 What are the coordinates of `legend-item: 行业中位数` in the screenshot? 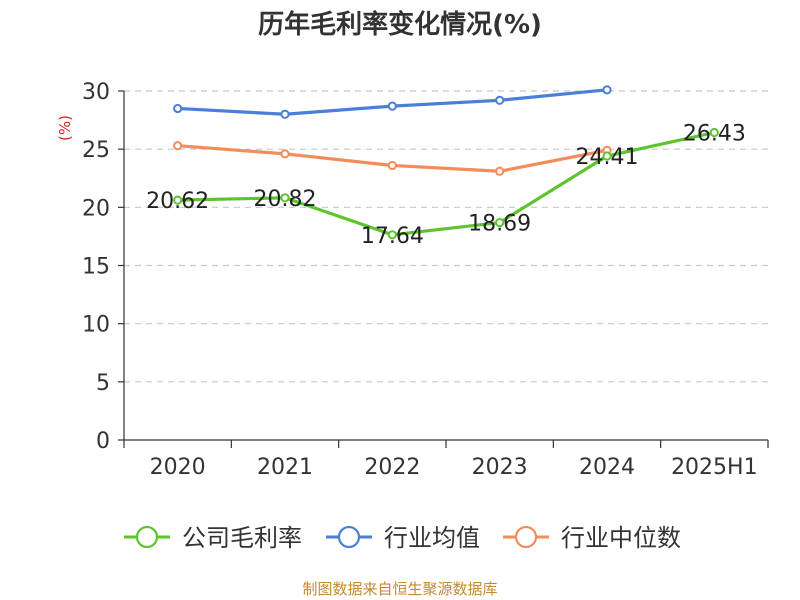 It's located at (592, 538).